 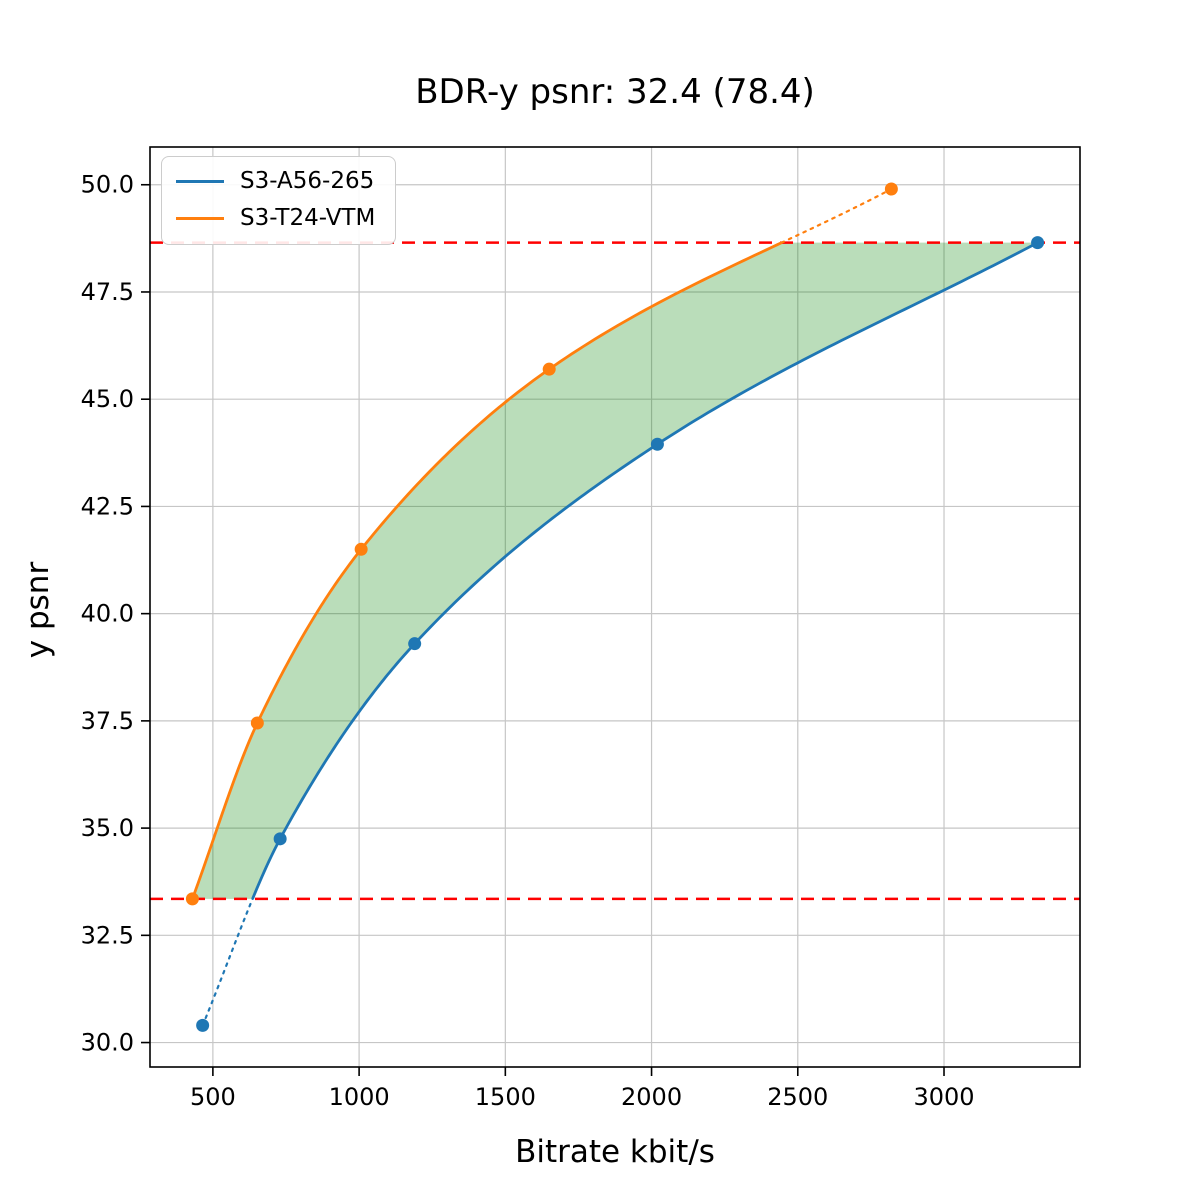 What do you see at coordinates (38, 610) in the screenshot?
I see `y-axis-label: y psnr` at bounding box center [38, 610].